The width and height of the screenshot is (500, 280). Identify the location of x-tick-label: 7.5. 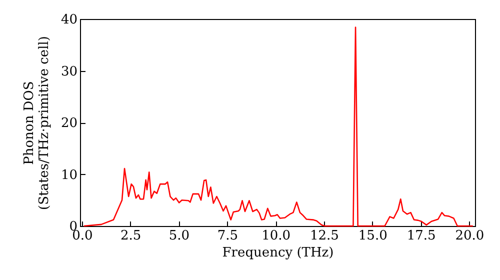
(227, 236).